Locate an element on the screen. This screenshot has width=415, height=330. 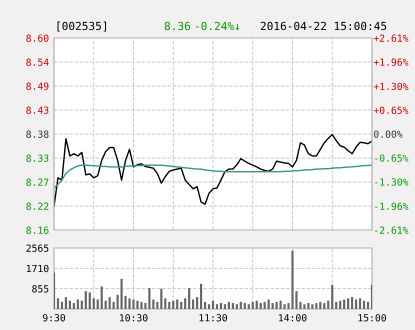
y2-tick-label: -1.30% is located at coordinates (391, 182).